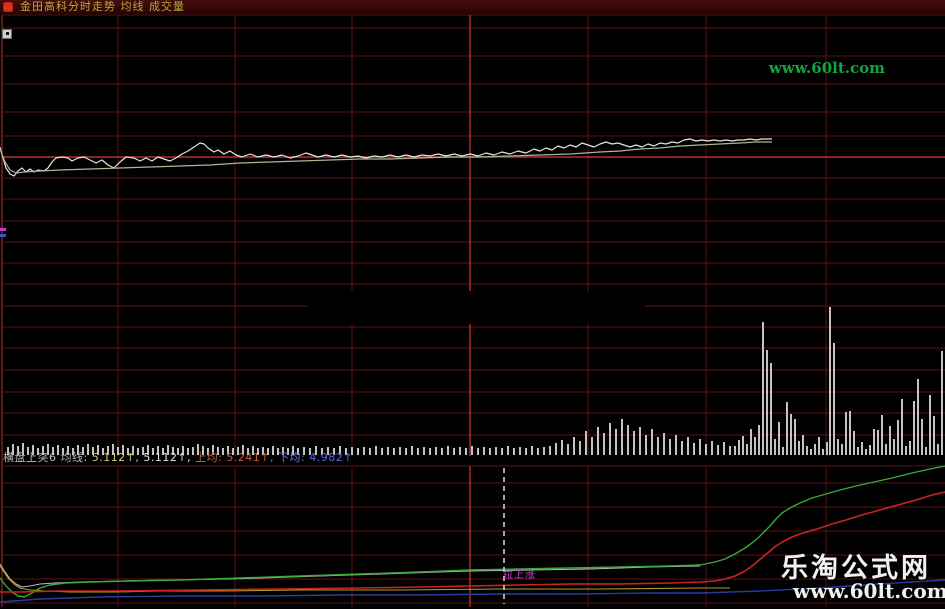  I want to click on top-url-watermark: www.60lt.com, so click(826, 68).